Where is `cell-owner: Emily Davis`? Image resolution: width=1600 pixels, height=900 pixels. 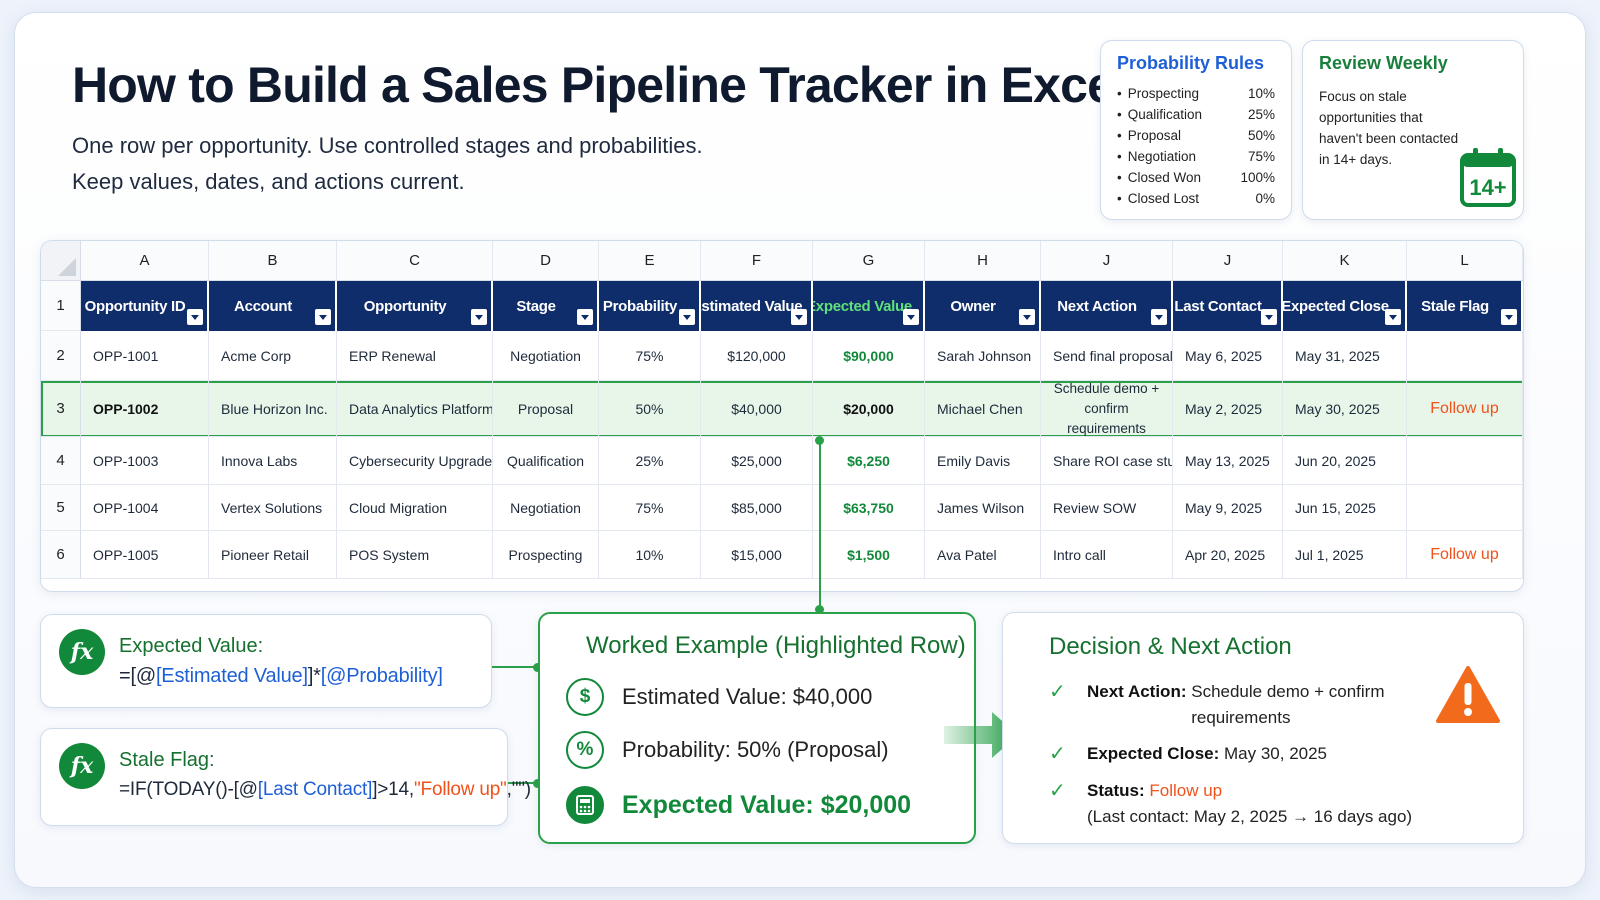
cell-owner: Emily Davis is located at coordinates (983, 461).